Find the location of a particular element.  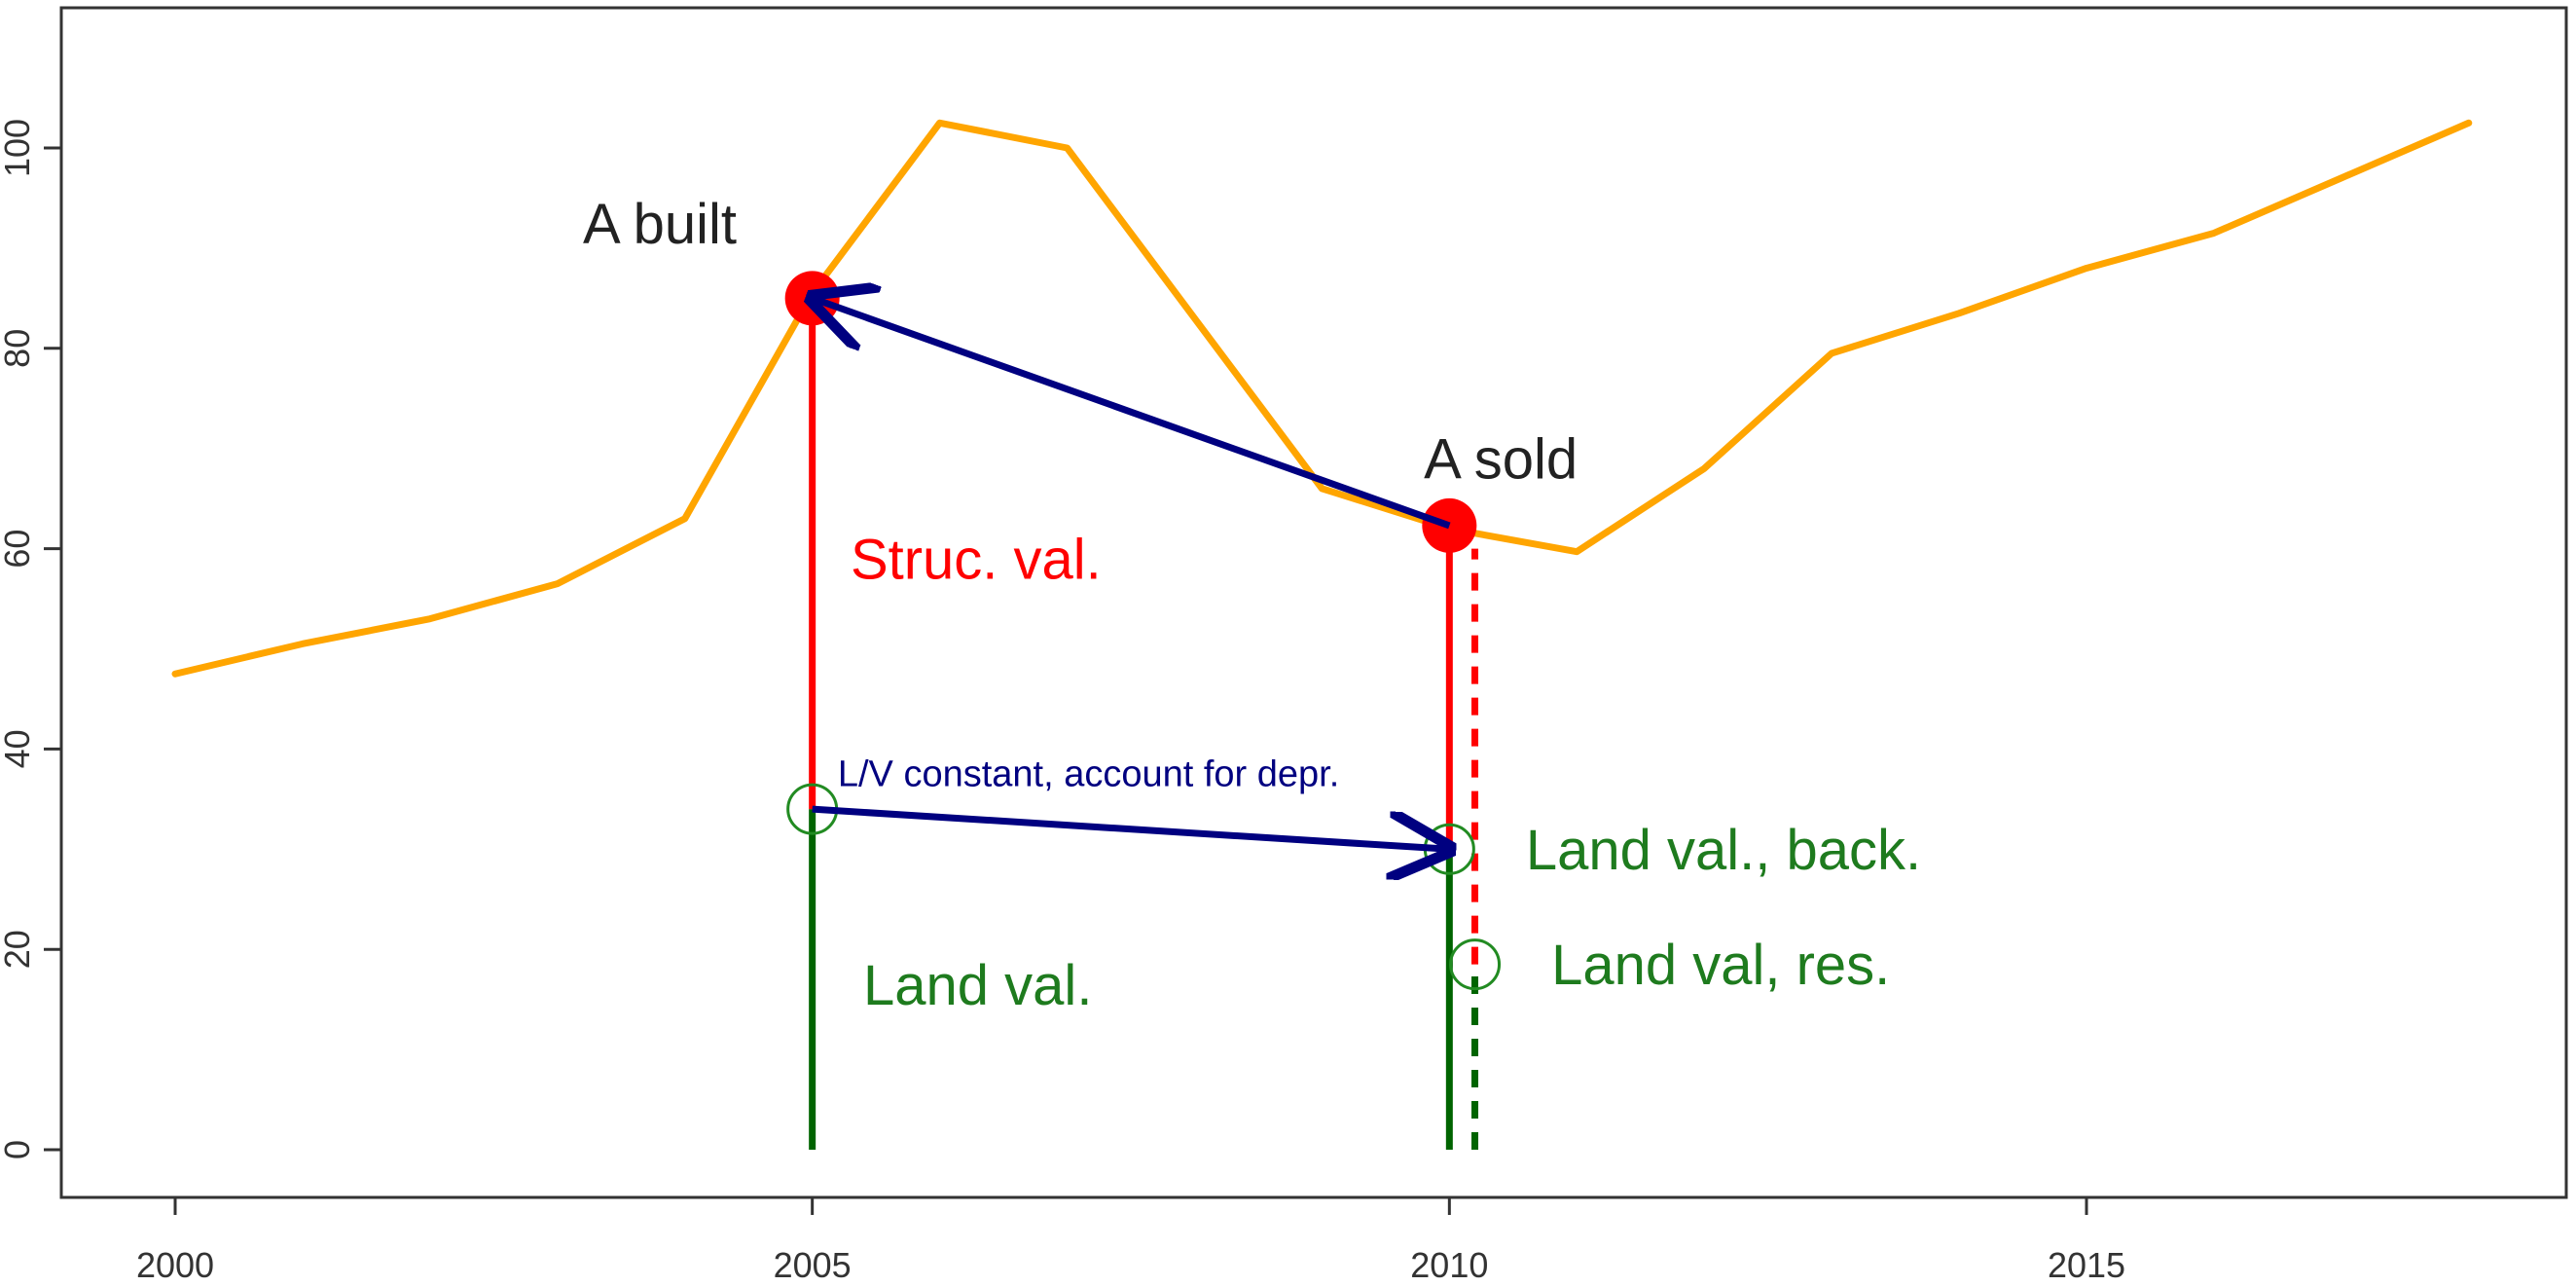

y-tick-label: 100 is located at coordinates (18, 148).